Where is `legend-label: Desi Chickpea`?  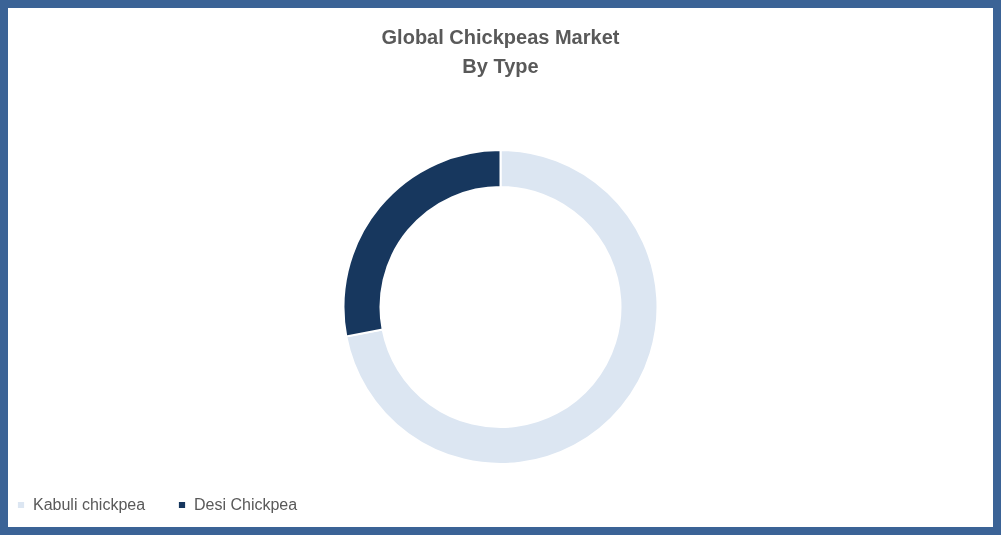
legend-label: Desi Chickpea is located at coordinates (246, 504).